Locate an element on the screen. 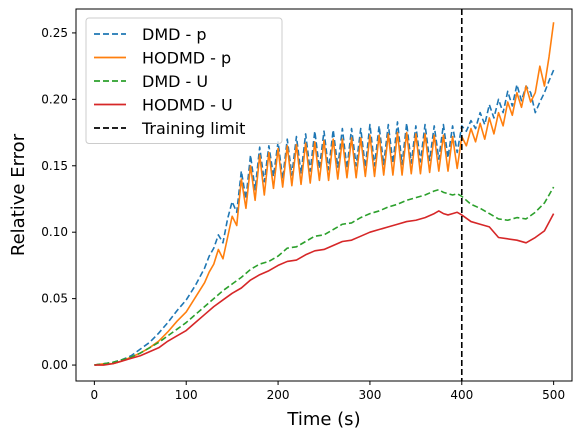 The width and height of the screenshot is (582, 438). y-tick-label: 0.00 is located at coordinates (54, 365).